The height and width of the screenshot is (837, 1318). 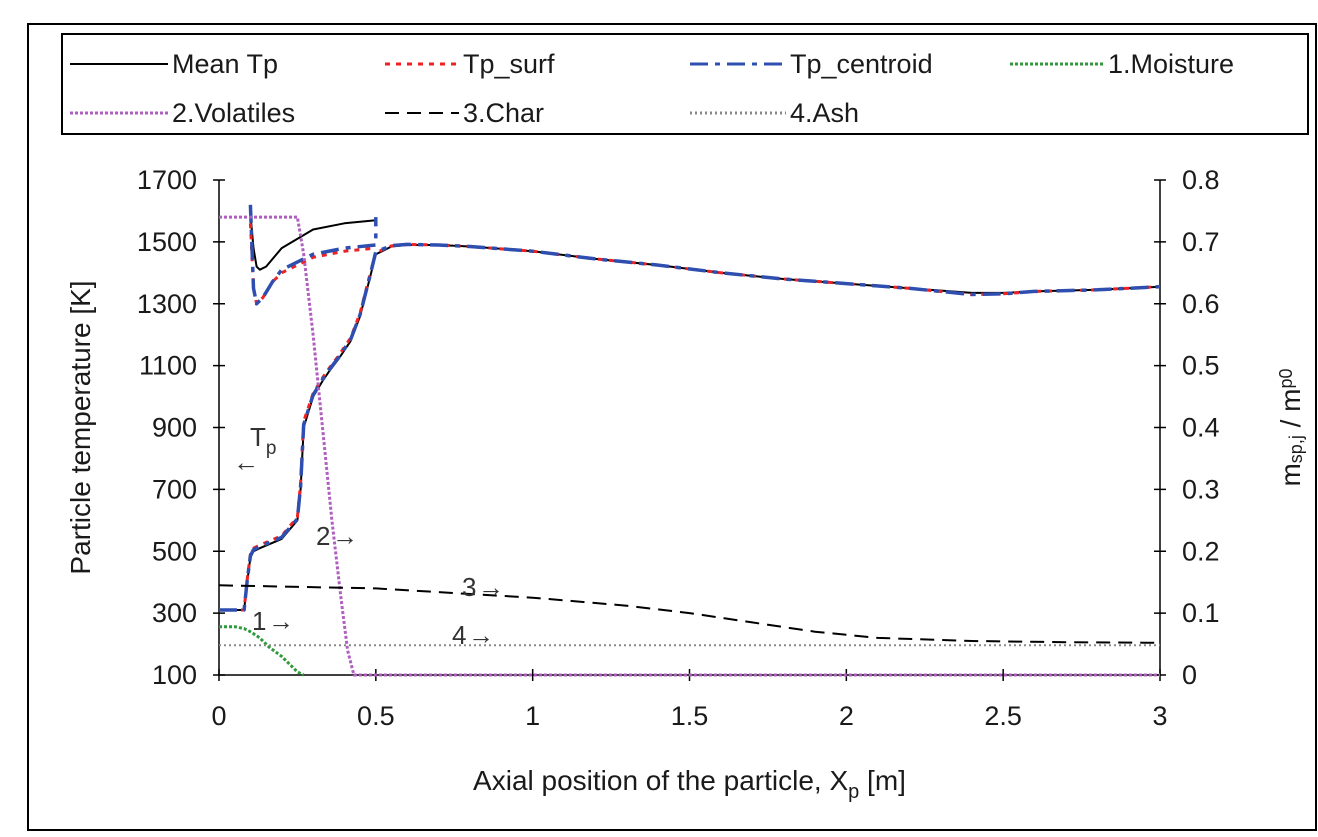 I want to click on x-tick-label: 0, so click(x=218, y=716).